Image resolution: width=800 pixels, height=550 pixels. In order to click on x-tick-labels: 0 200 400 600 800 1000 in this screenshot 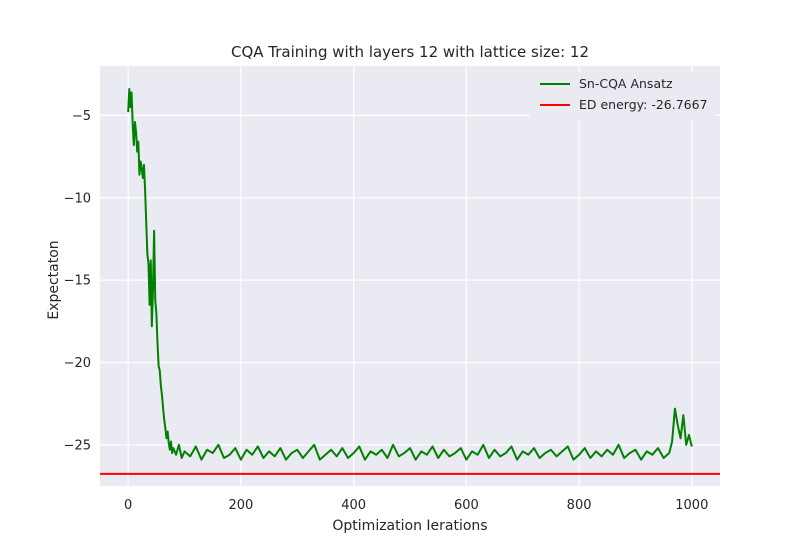, I will do `click(416, 505)`.